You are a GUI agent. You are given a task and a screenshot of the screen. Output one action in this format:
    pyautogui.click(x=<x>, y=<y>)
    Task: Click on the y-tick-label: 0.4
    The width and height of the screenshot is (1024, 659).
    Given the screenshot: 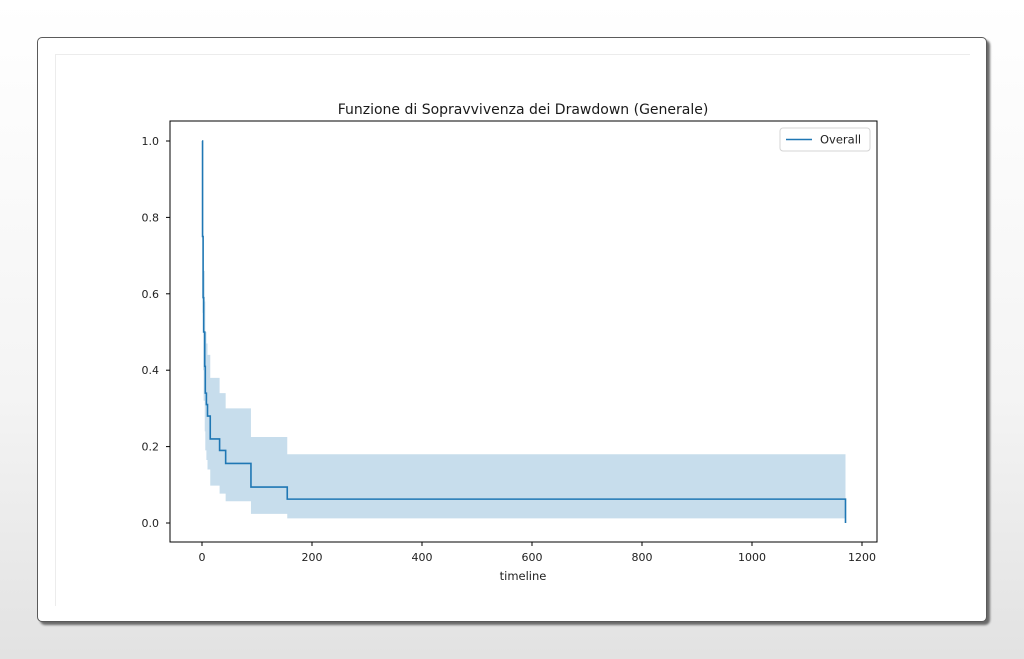 What is the action you would take?
    pyautogui.click(x=151, y=370)
    